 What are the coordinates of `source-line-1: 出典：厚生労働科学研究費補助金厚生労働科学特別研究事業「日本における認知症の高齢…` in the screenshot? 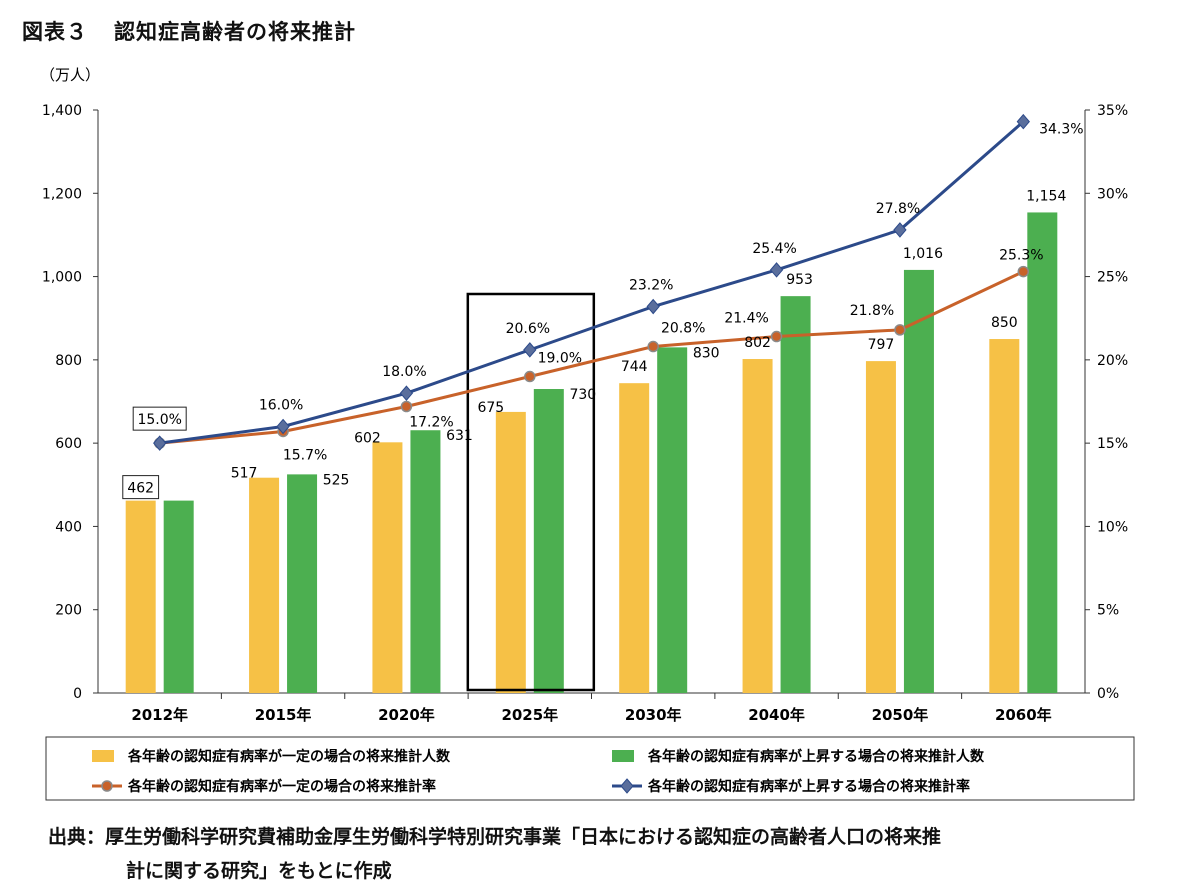 It's located at (495, 837).